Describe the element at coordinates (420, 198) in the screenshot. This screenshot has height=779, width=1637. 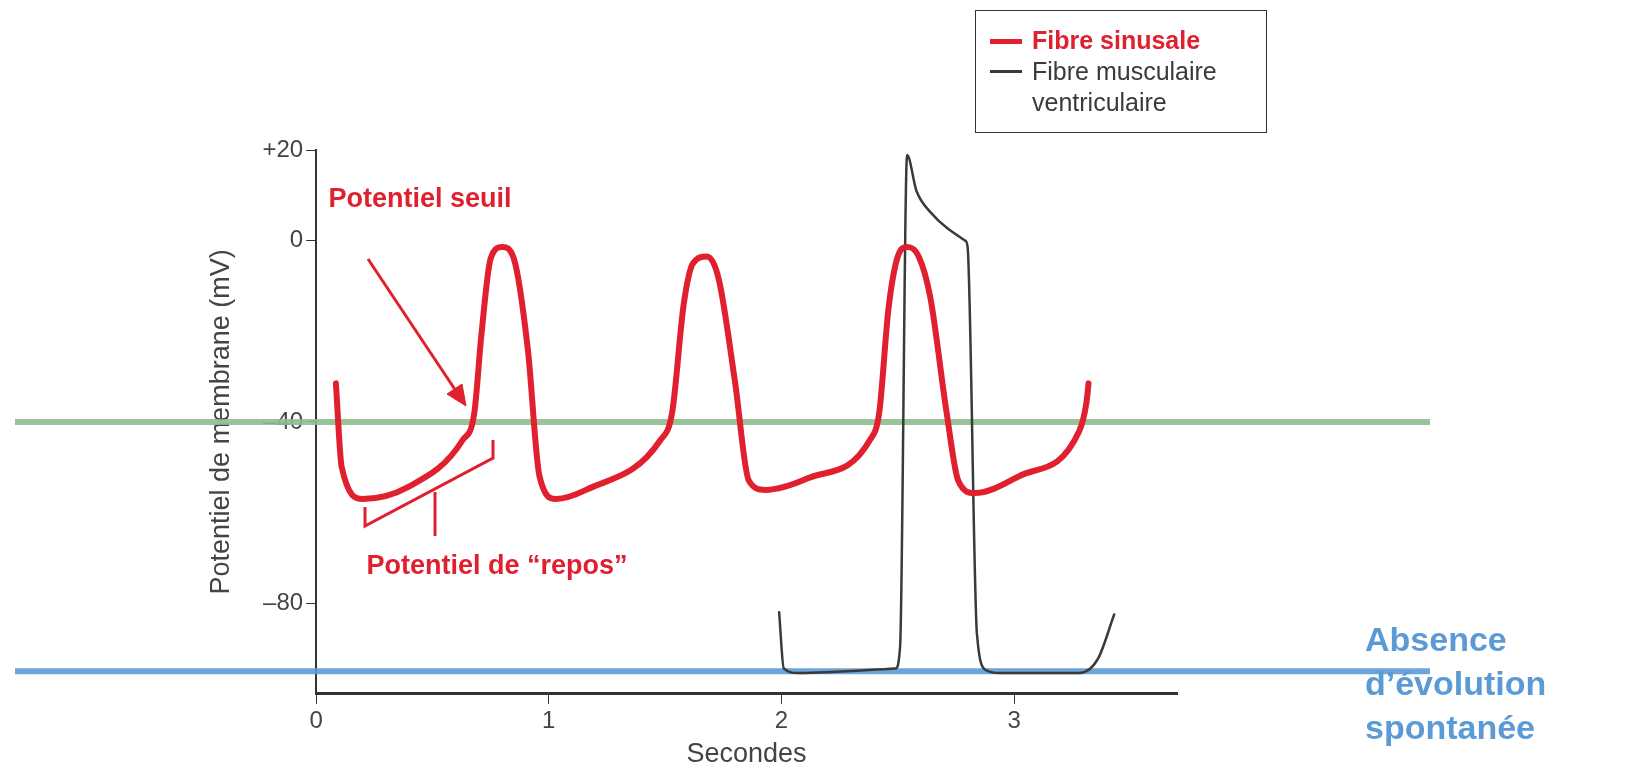
I see `annotation: Potentiel seuil` at that location.